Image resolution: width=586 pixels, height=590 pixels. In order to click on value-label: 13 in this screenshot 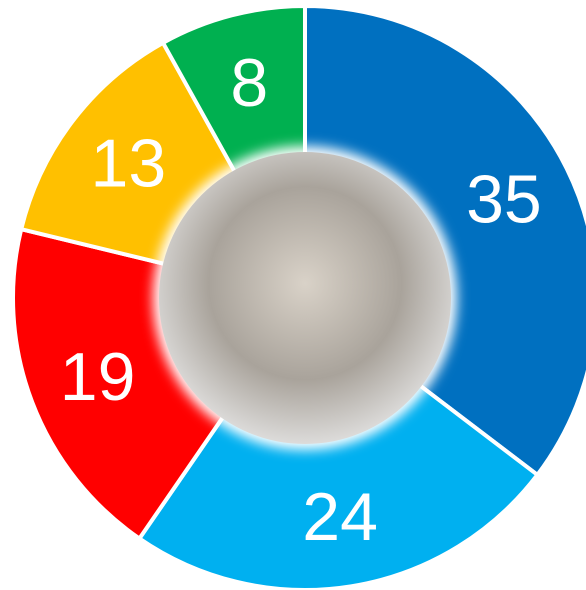, I will do `click(129, 164)`.